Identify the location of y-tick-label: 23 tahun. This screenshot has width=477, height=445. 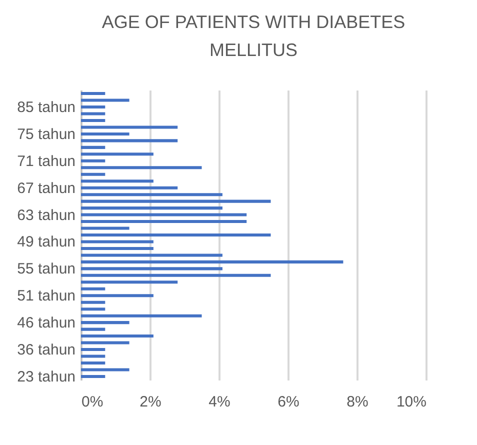
(46, 377).